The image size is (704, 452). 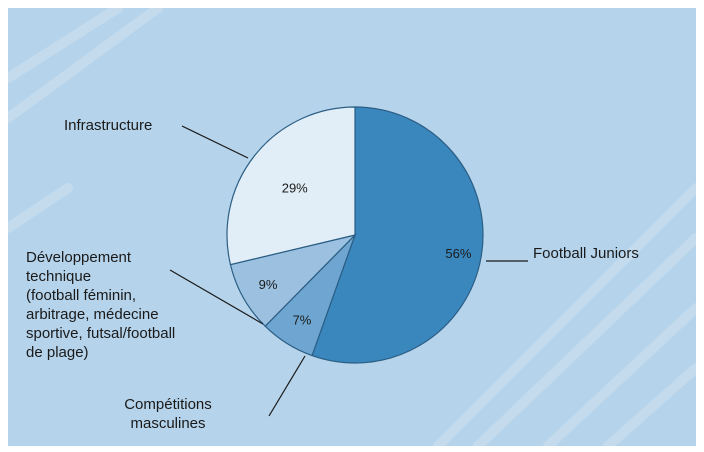 I want to click on category-label: (football féminin,, so click(x=81, y=295).